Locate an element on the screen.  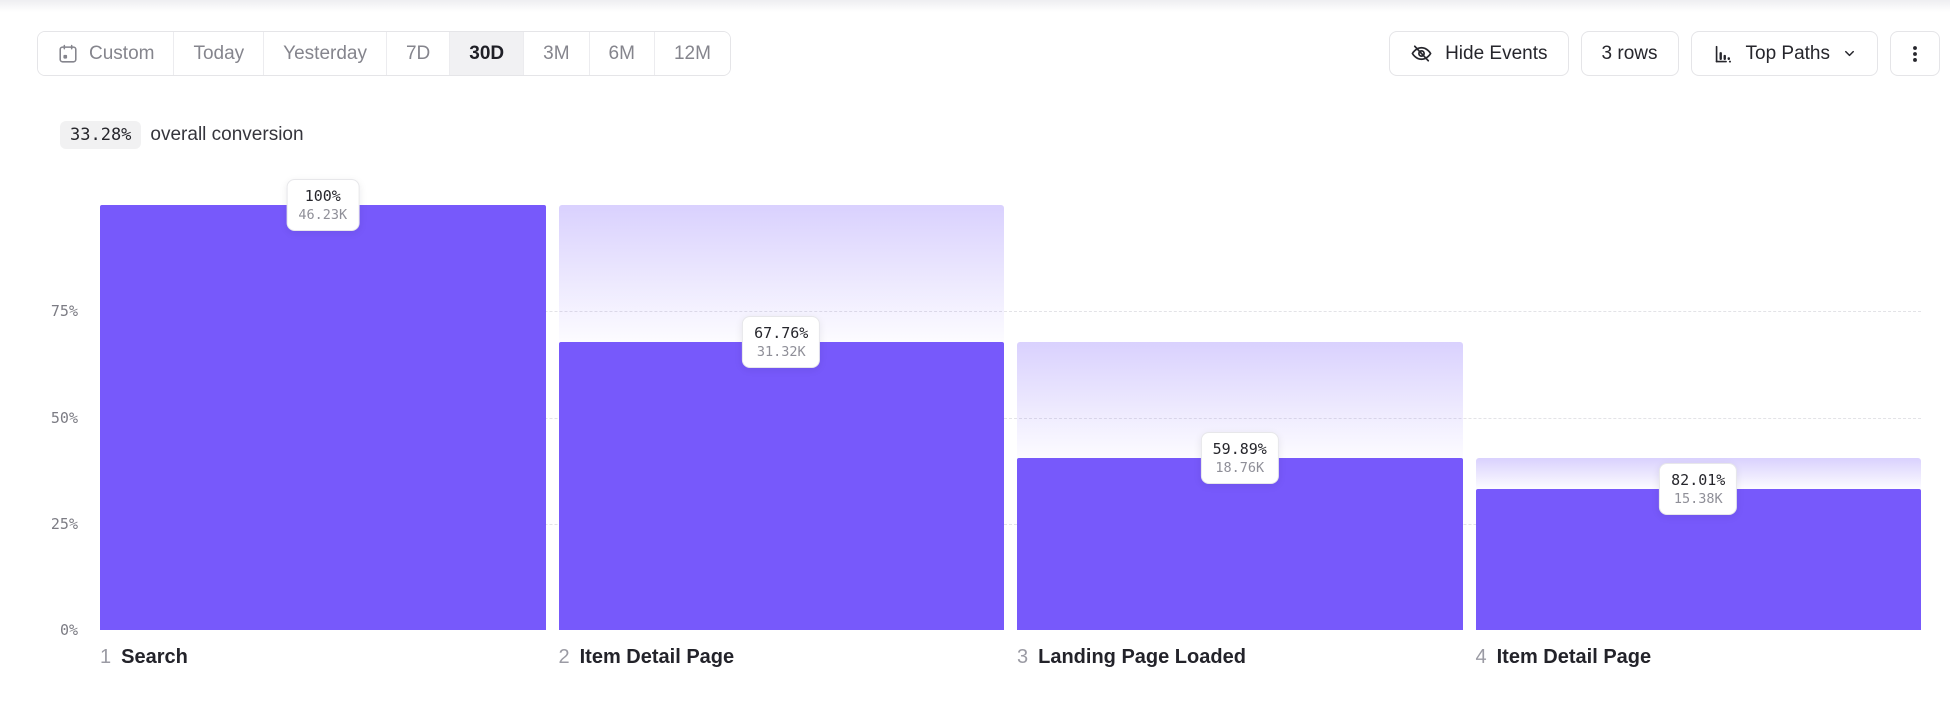
top-paths-button: Top Paths is located at coordinates (1784, 53).